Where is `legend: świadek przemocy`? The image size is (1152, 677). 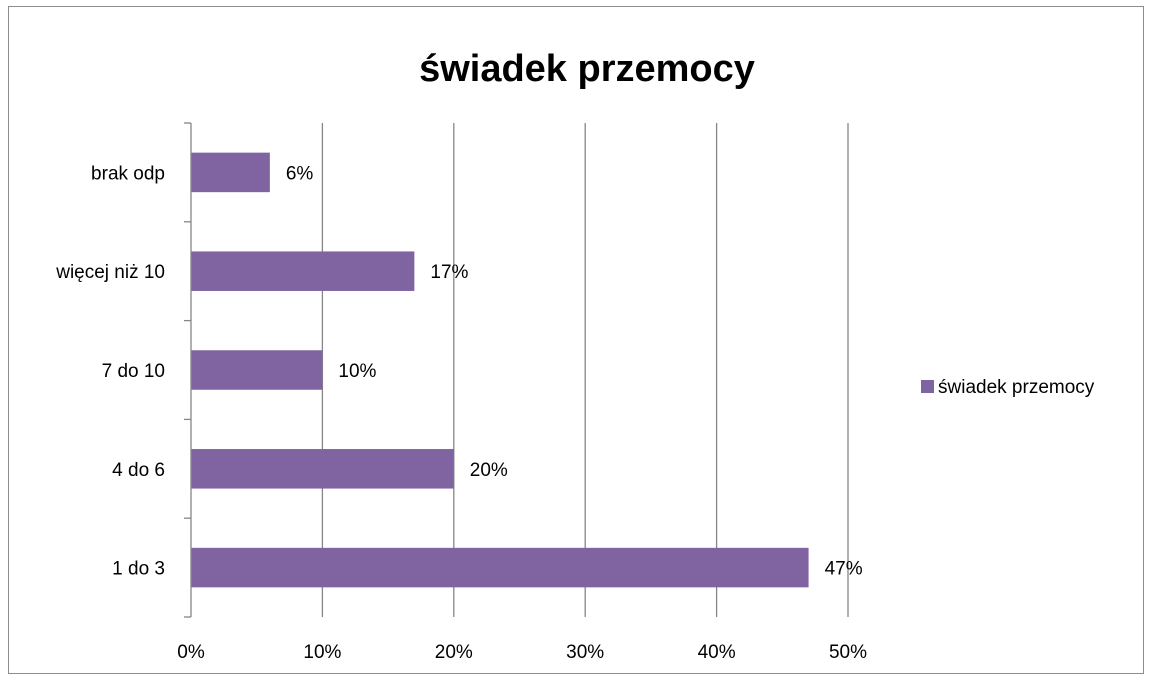
legend: świadek przemocy is located at coordinates (1008, 387).